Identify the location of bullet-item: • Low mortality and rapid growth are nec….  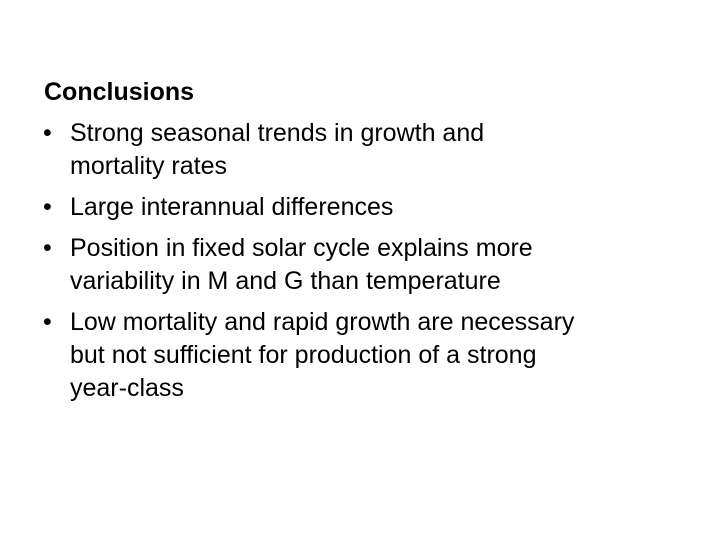
(310, 355).